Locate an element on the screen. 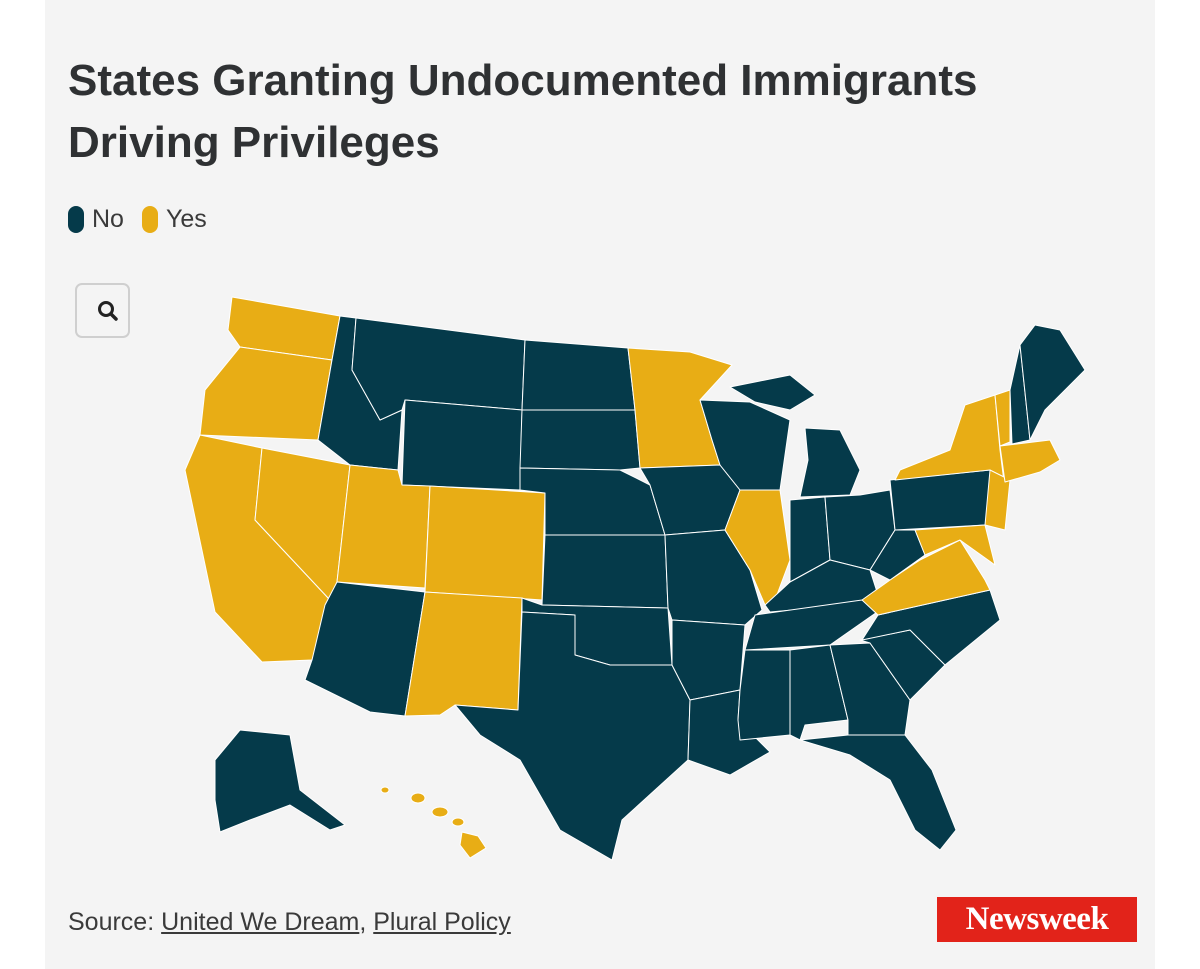 The height and width of the screenshot is (969, 1200). legend-label: Yes is located at coordinates (186, 219).